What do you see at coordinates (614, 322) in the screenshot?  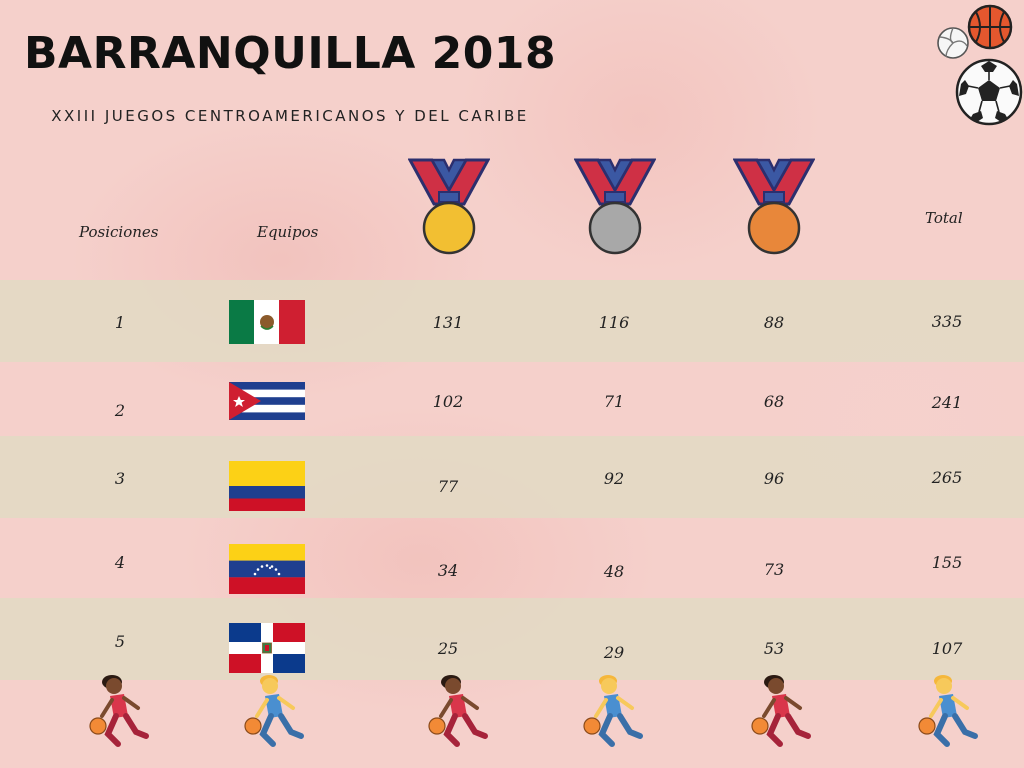 I see `row-1-silver: 116` at bounding box center [614, 322].